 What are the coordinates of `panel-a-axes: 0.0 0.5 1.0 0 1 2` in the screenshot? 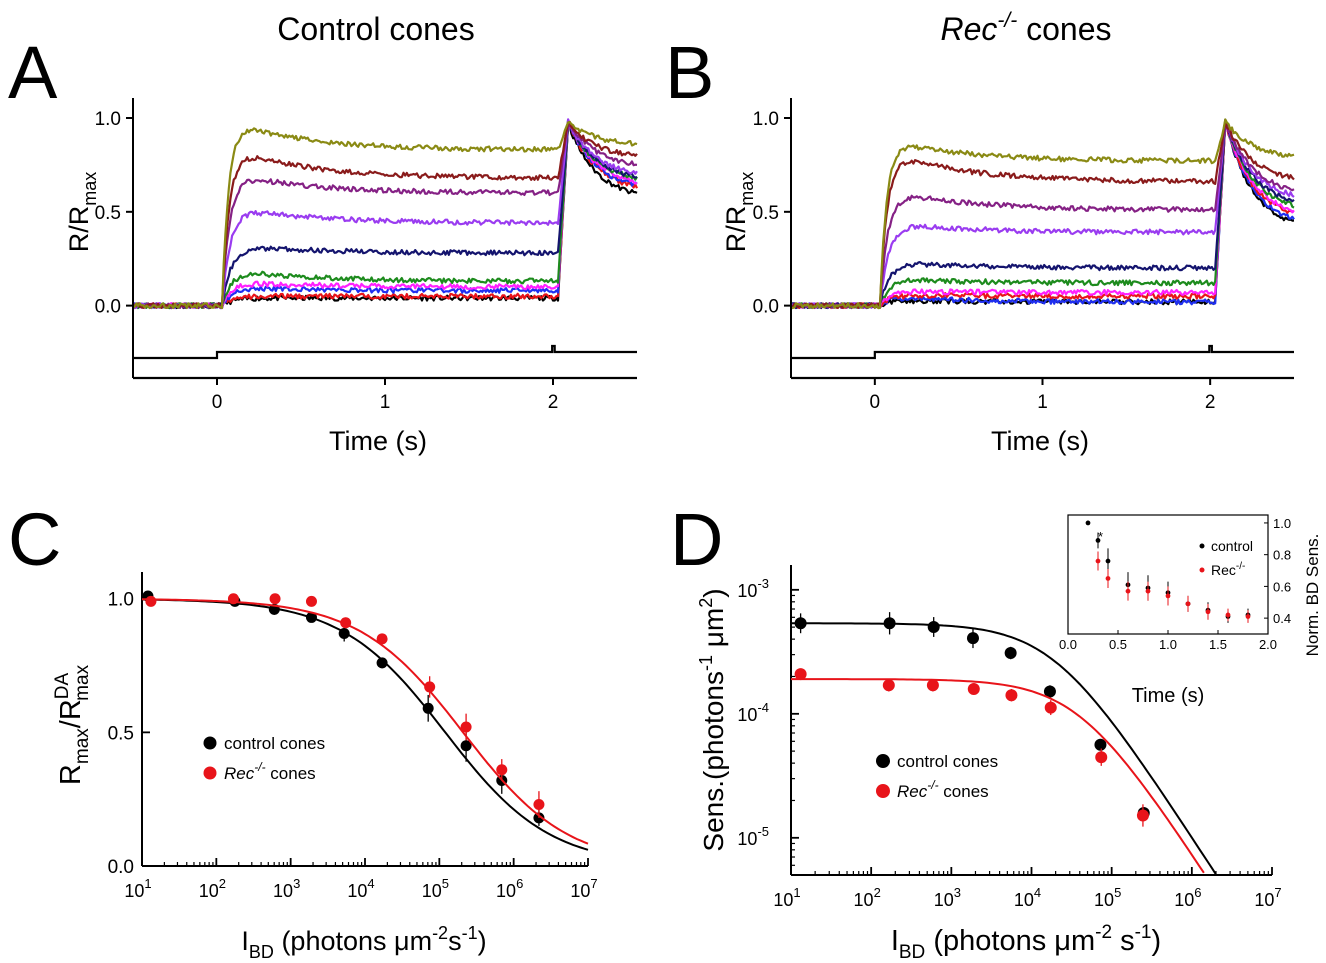 It's located at (366, 255).